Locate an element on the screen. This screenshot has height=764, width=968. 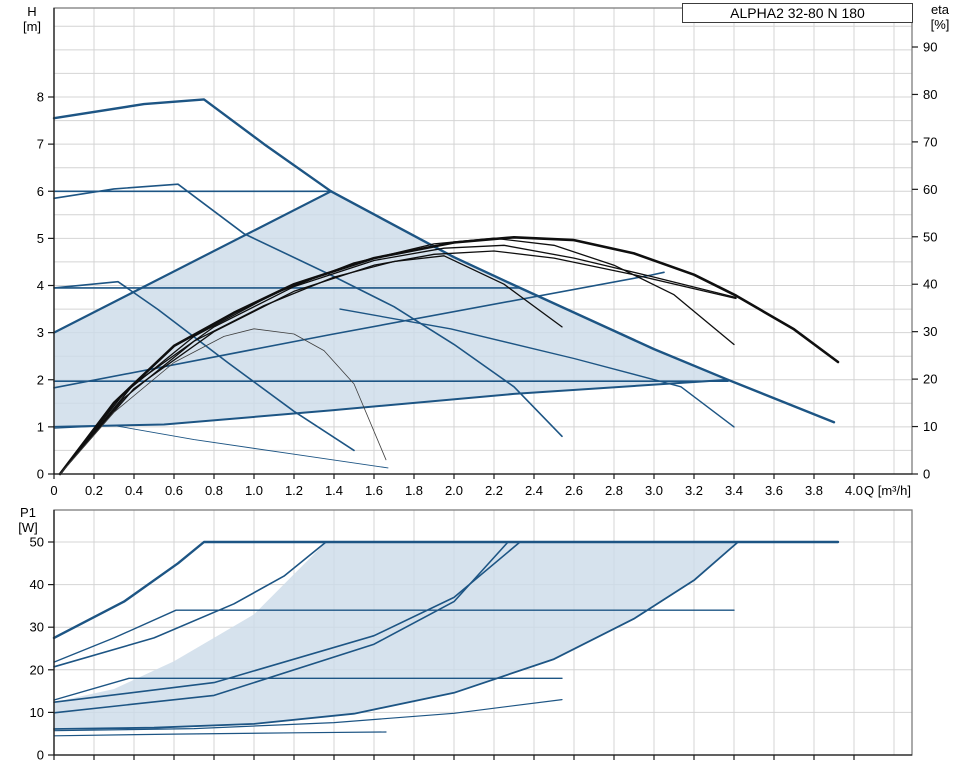
svg-text: 80 is located at coordinates (930, 94).